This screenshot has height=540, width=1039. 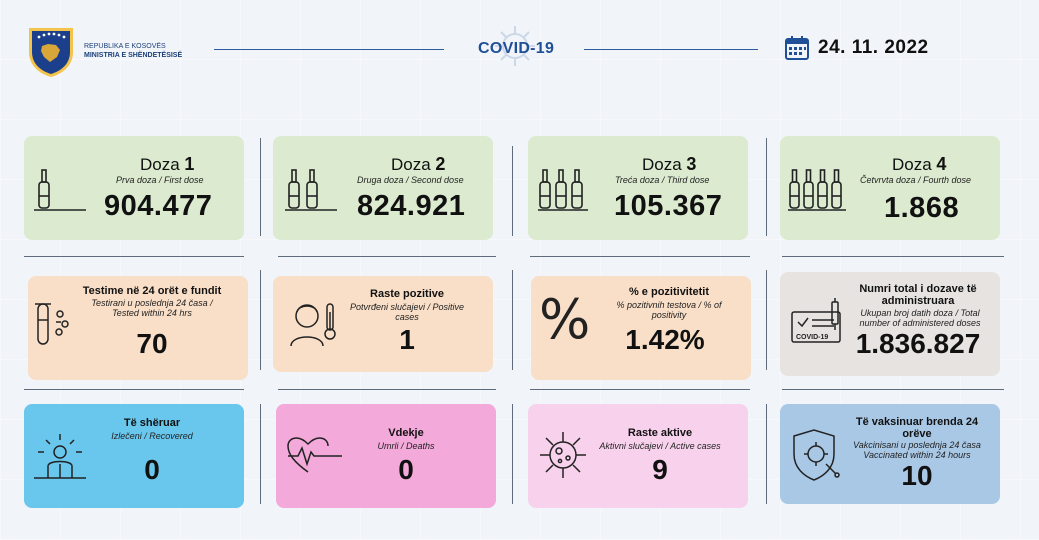 I want to click on divider-h7, so click(x=640, y=389).